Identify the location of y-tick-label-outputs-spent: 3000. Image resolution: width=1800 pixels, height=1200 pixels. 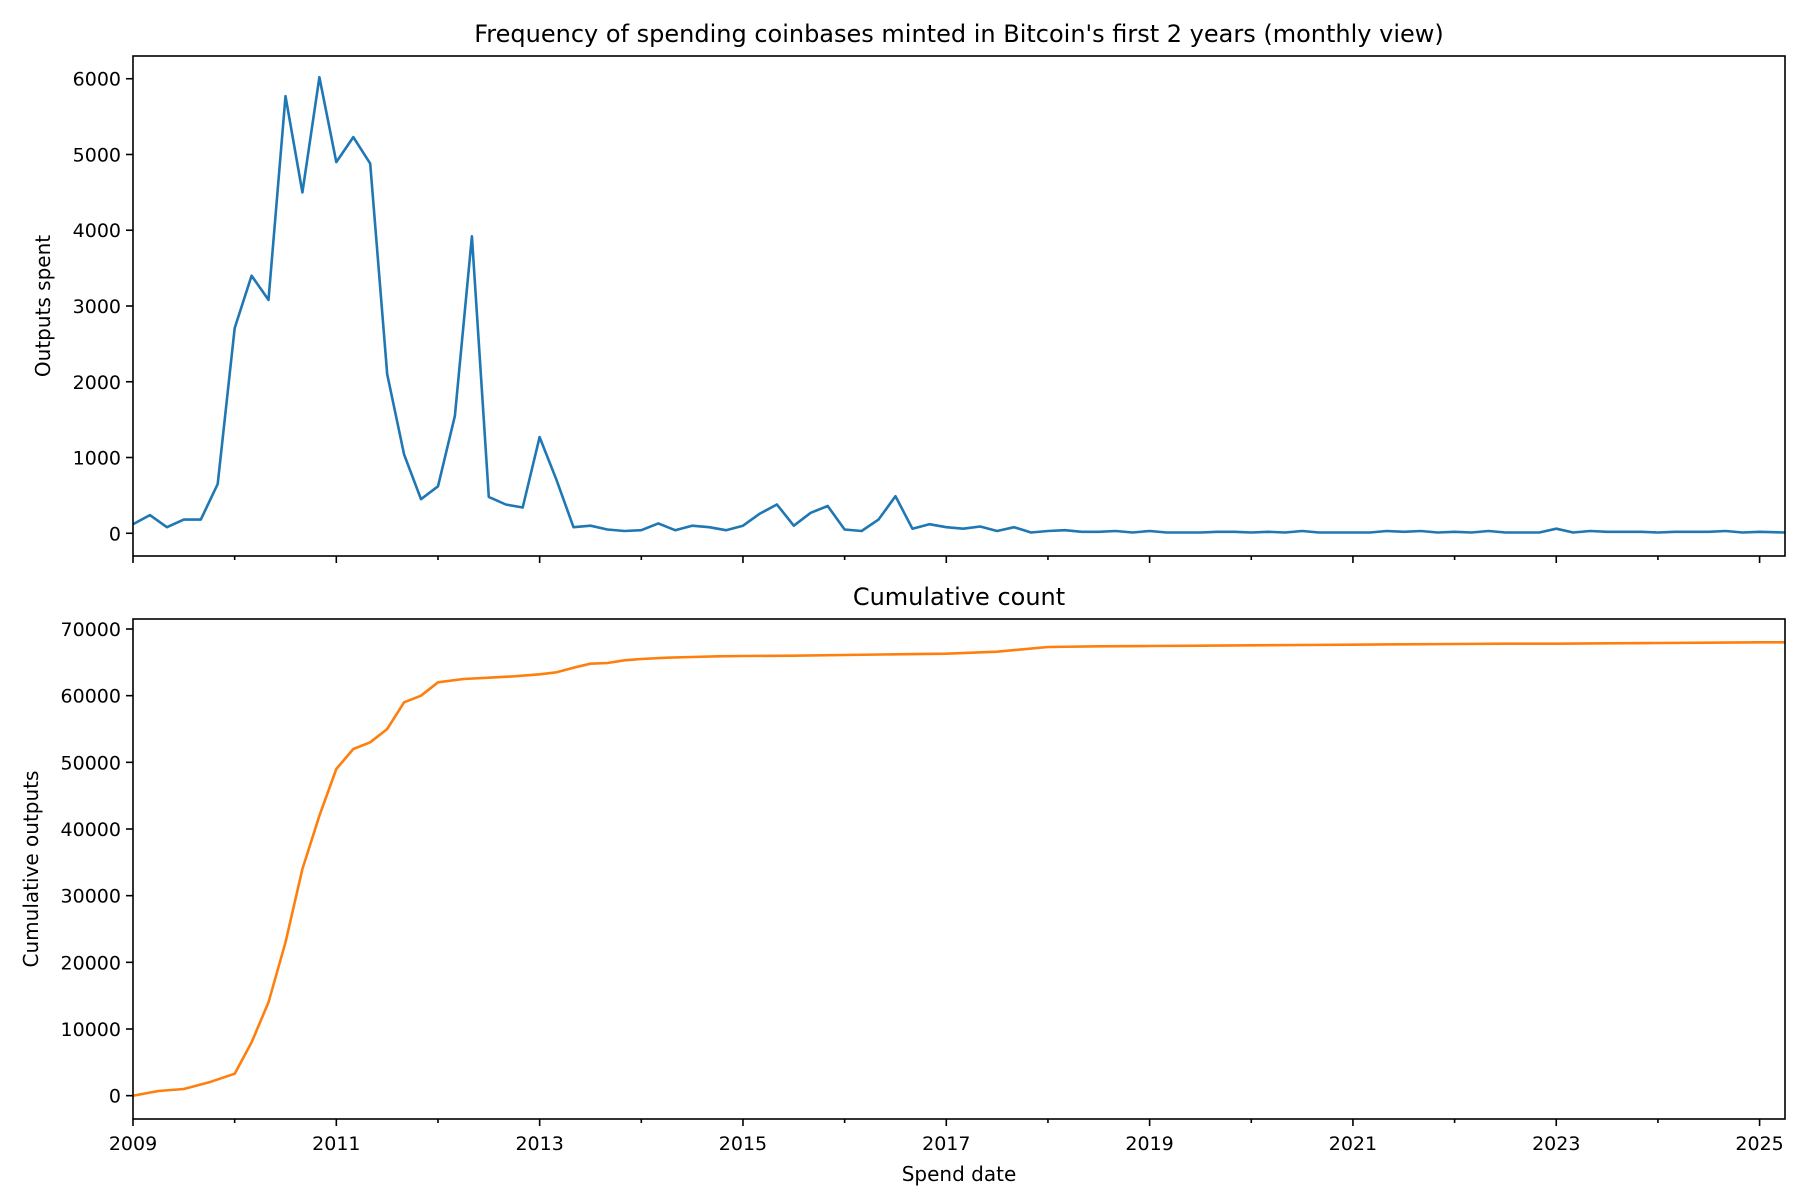
(97, 307).